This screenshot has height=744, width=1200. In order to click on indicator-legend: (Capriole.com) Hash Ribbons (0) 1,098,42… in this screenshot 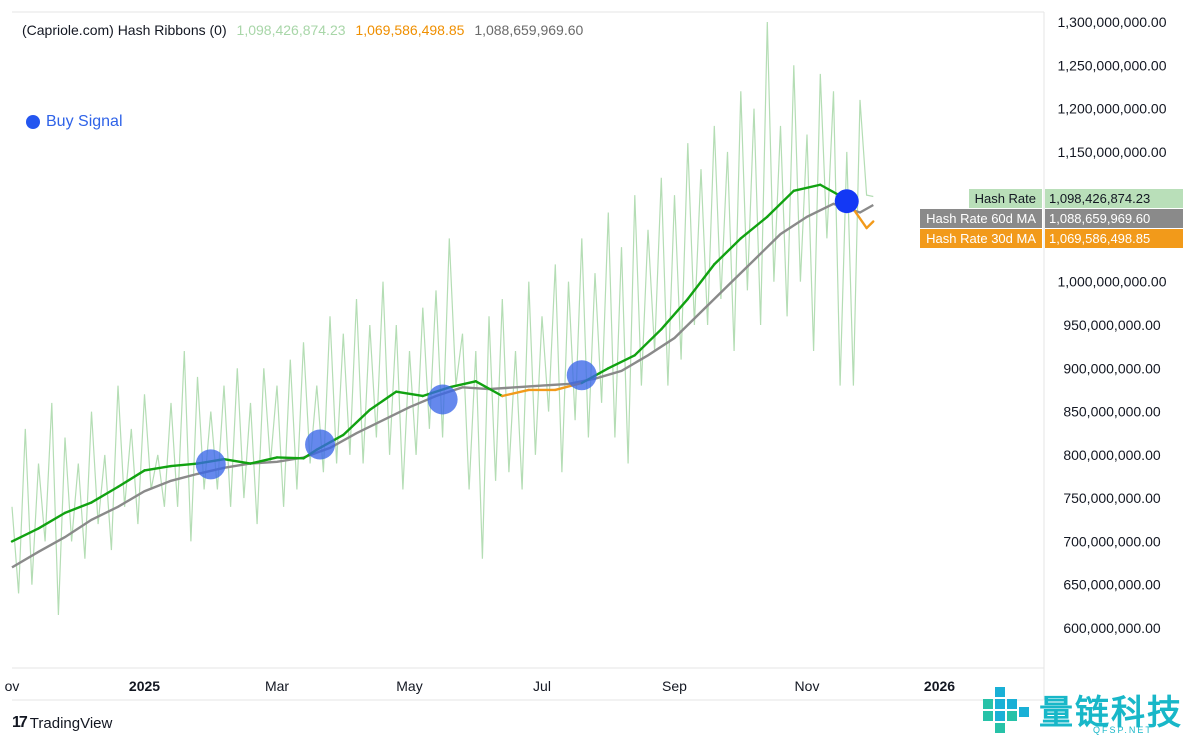, I will do `click(305, 30)`.